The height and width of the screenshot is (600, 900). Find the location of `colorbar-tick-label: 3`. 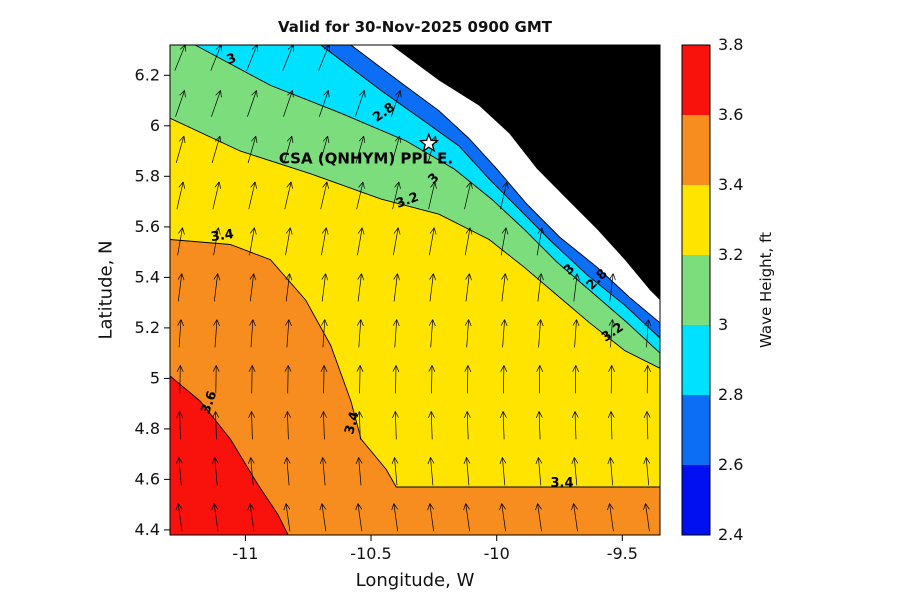

colorbar-tick-label: 3 is located at coordinates (723, 324).